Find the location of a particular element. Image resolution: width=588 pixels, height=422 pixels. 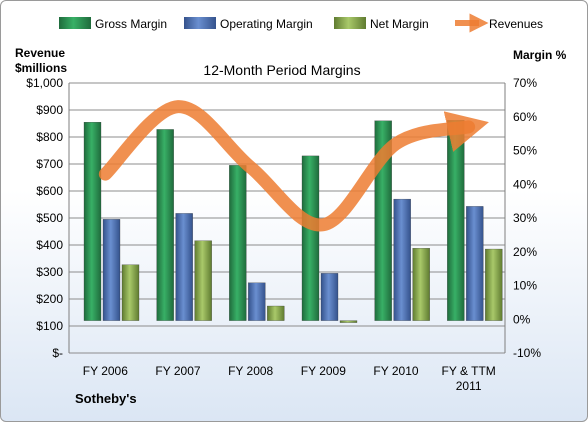

chart-title: 12-Month Period Margins is located at coordinates (281, 70).